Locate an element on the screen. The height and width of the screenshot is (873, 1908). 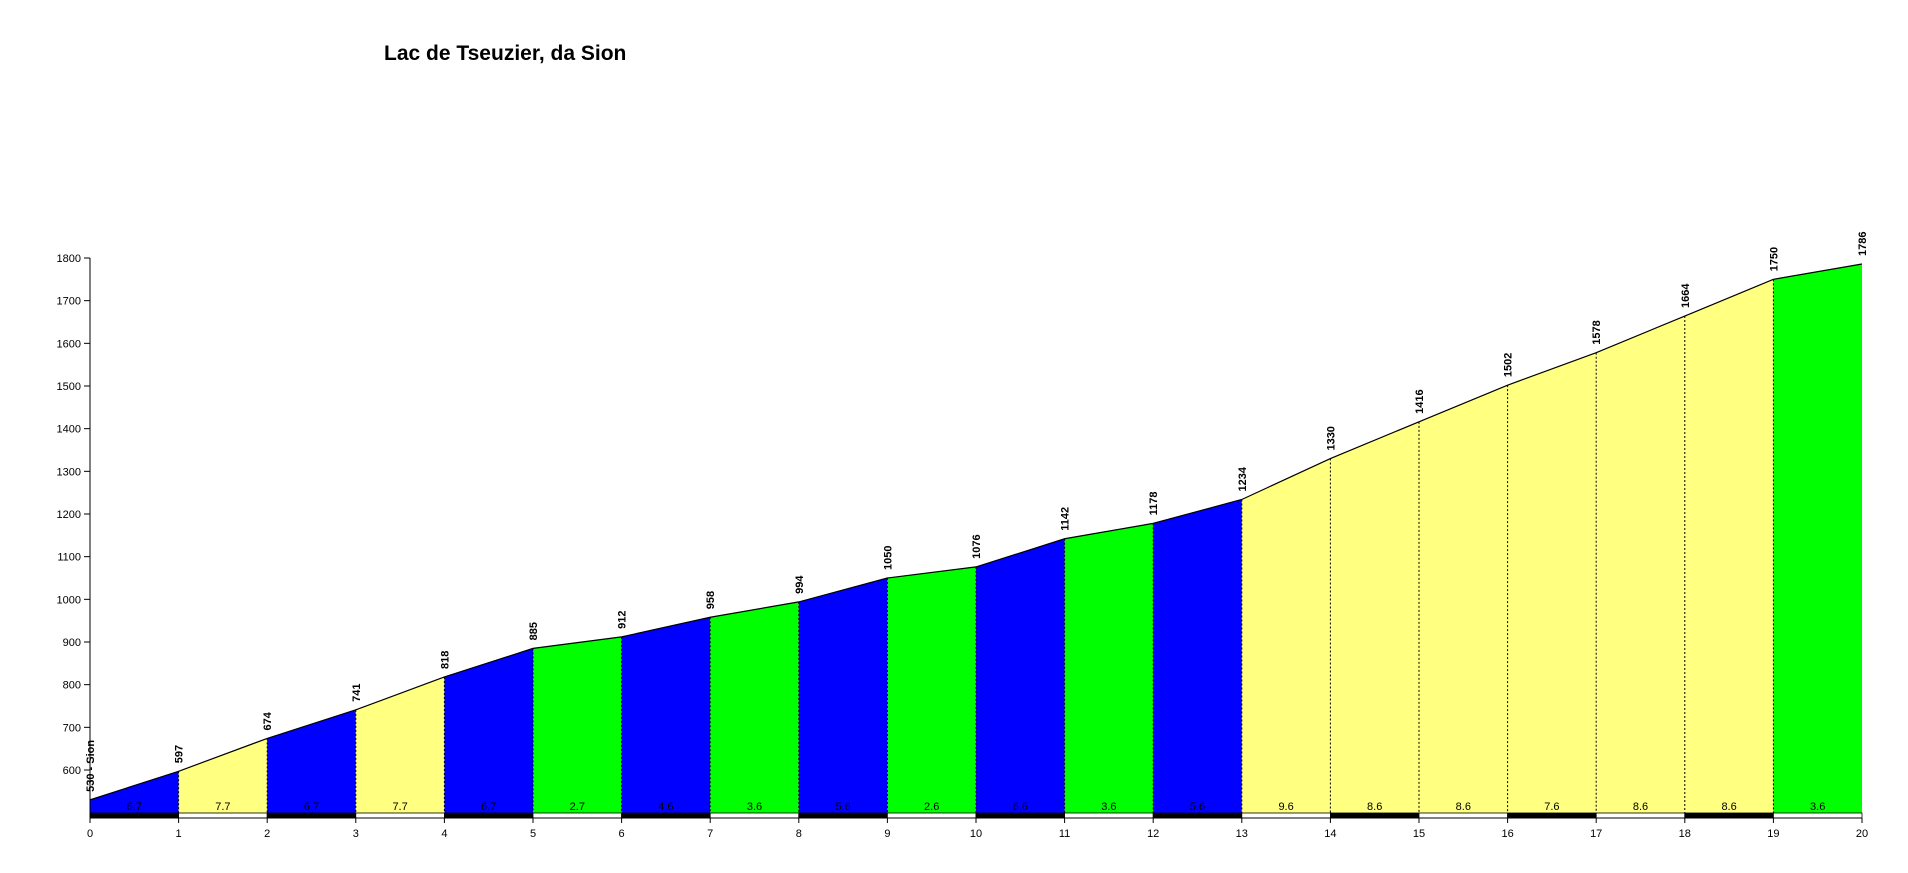
altitude-label: 1050 is located at coordinates (888, 558).